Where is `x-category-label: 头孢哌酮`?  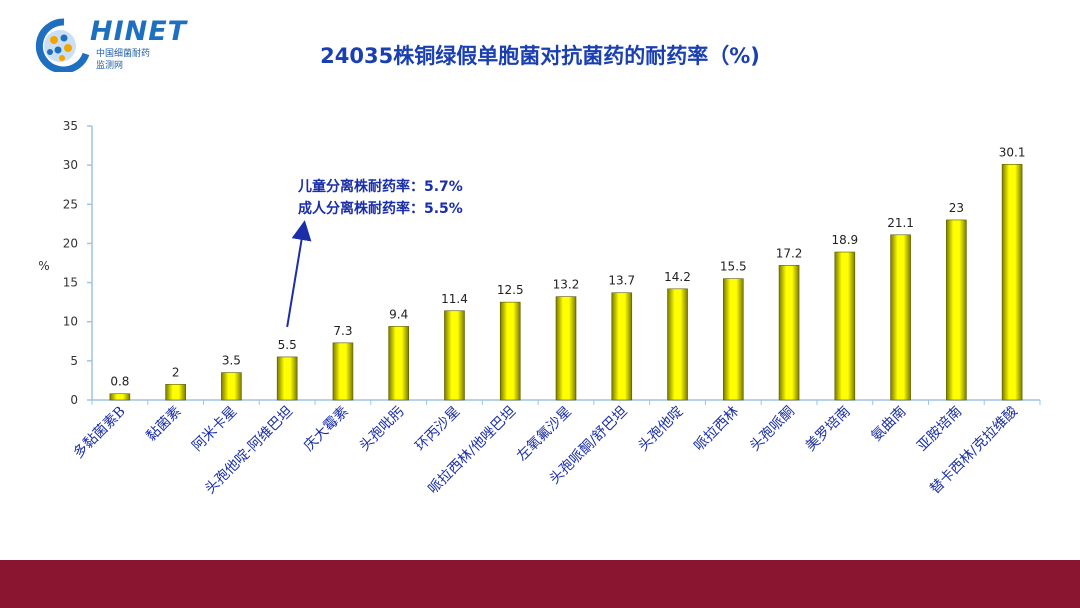
x-category-label: 头孢哌酮 is located at coordinates (772, 429).